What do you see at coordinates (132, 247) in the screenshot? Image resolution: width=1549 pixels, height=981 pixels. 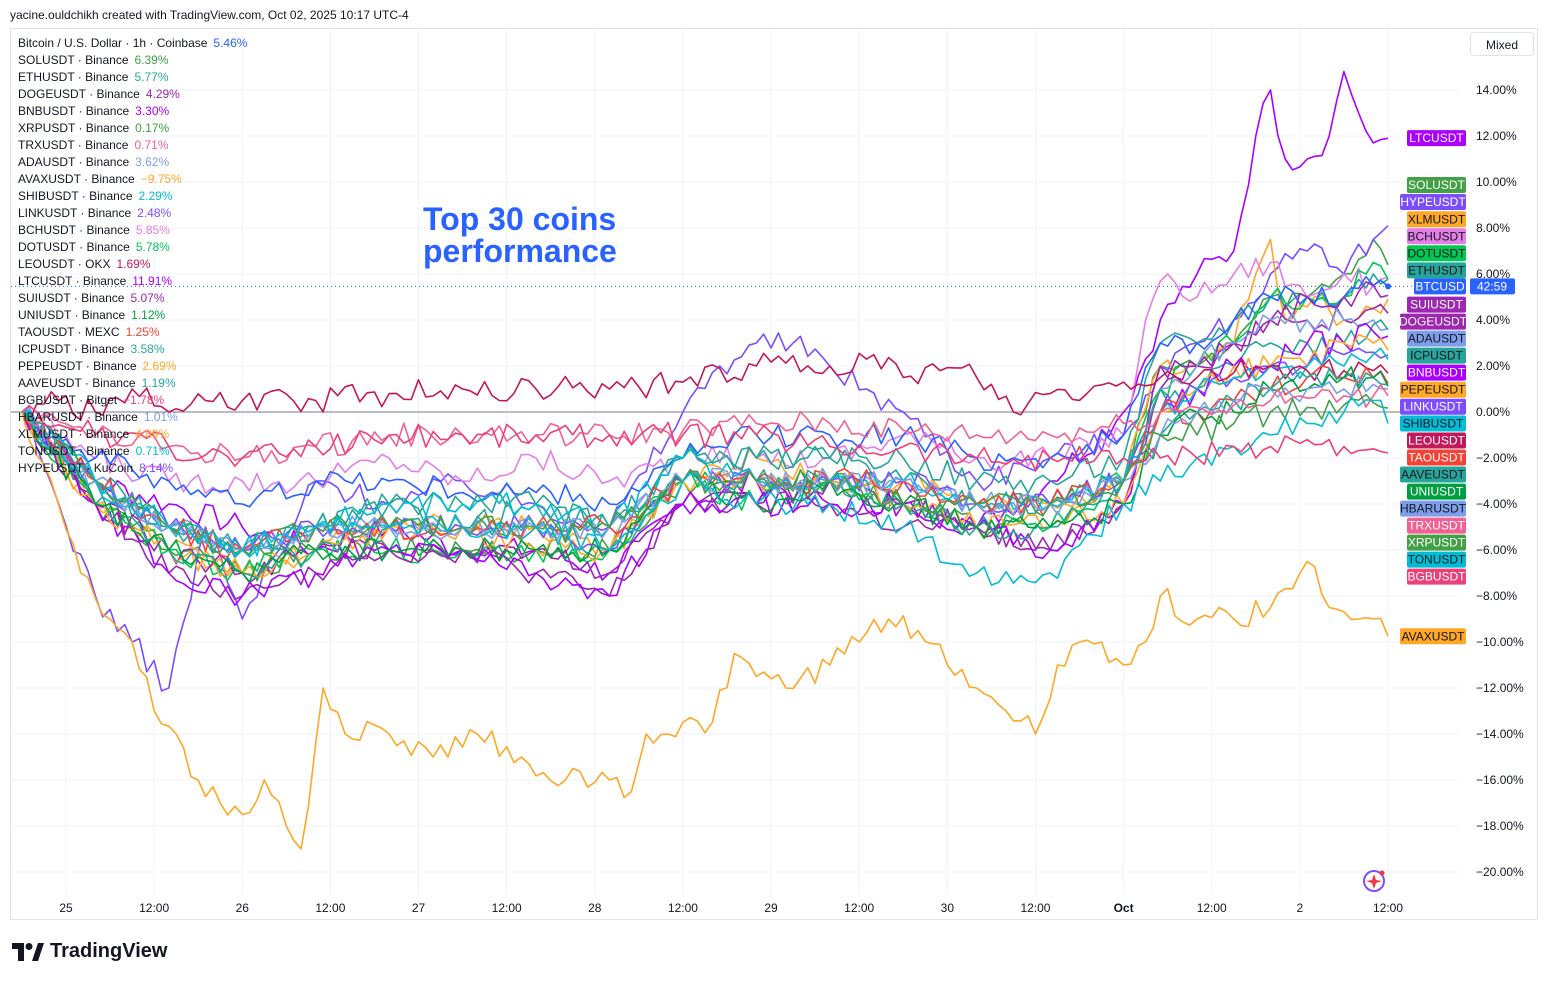 I see `legend-item: DOTUSDT · Binance 5.78%` at bounding box center [132, 247].